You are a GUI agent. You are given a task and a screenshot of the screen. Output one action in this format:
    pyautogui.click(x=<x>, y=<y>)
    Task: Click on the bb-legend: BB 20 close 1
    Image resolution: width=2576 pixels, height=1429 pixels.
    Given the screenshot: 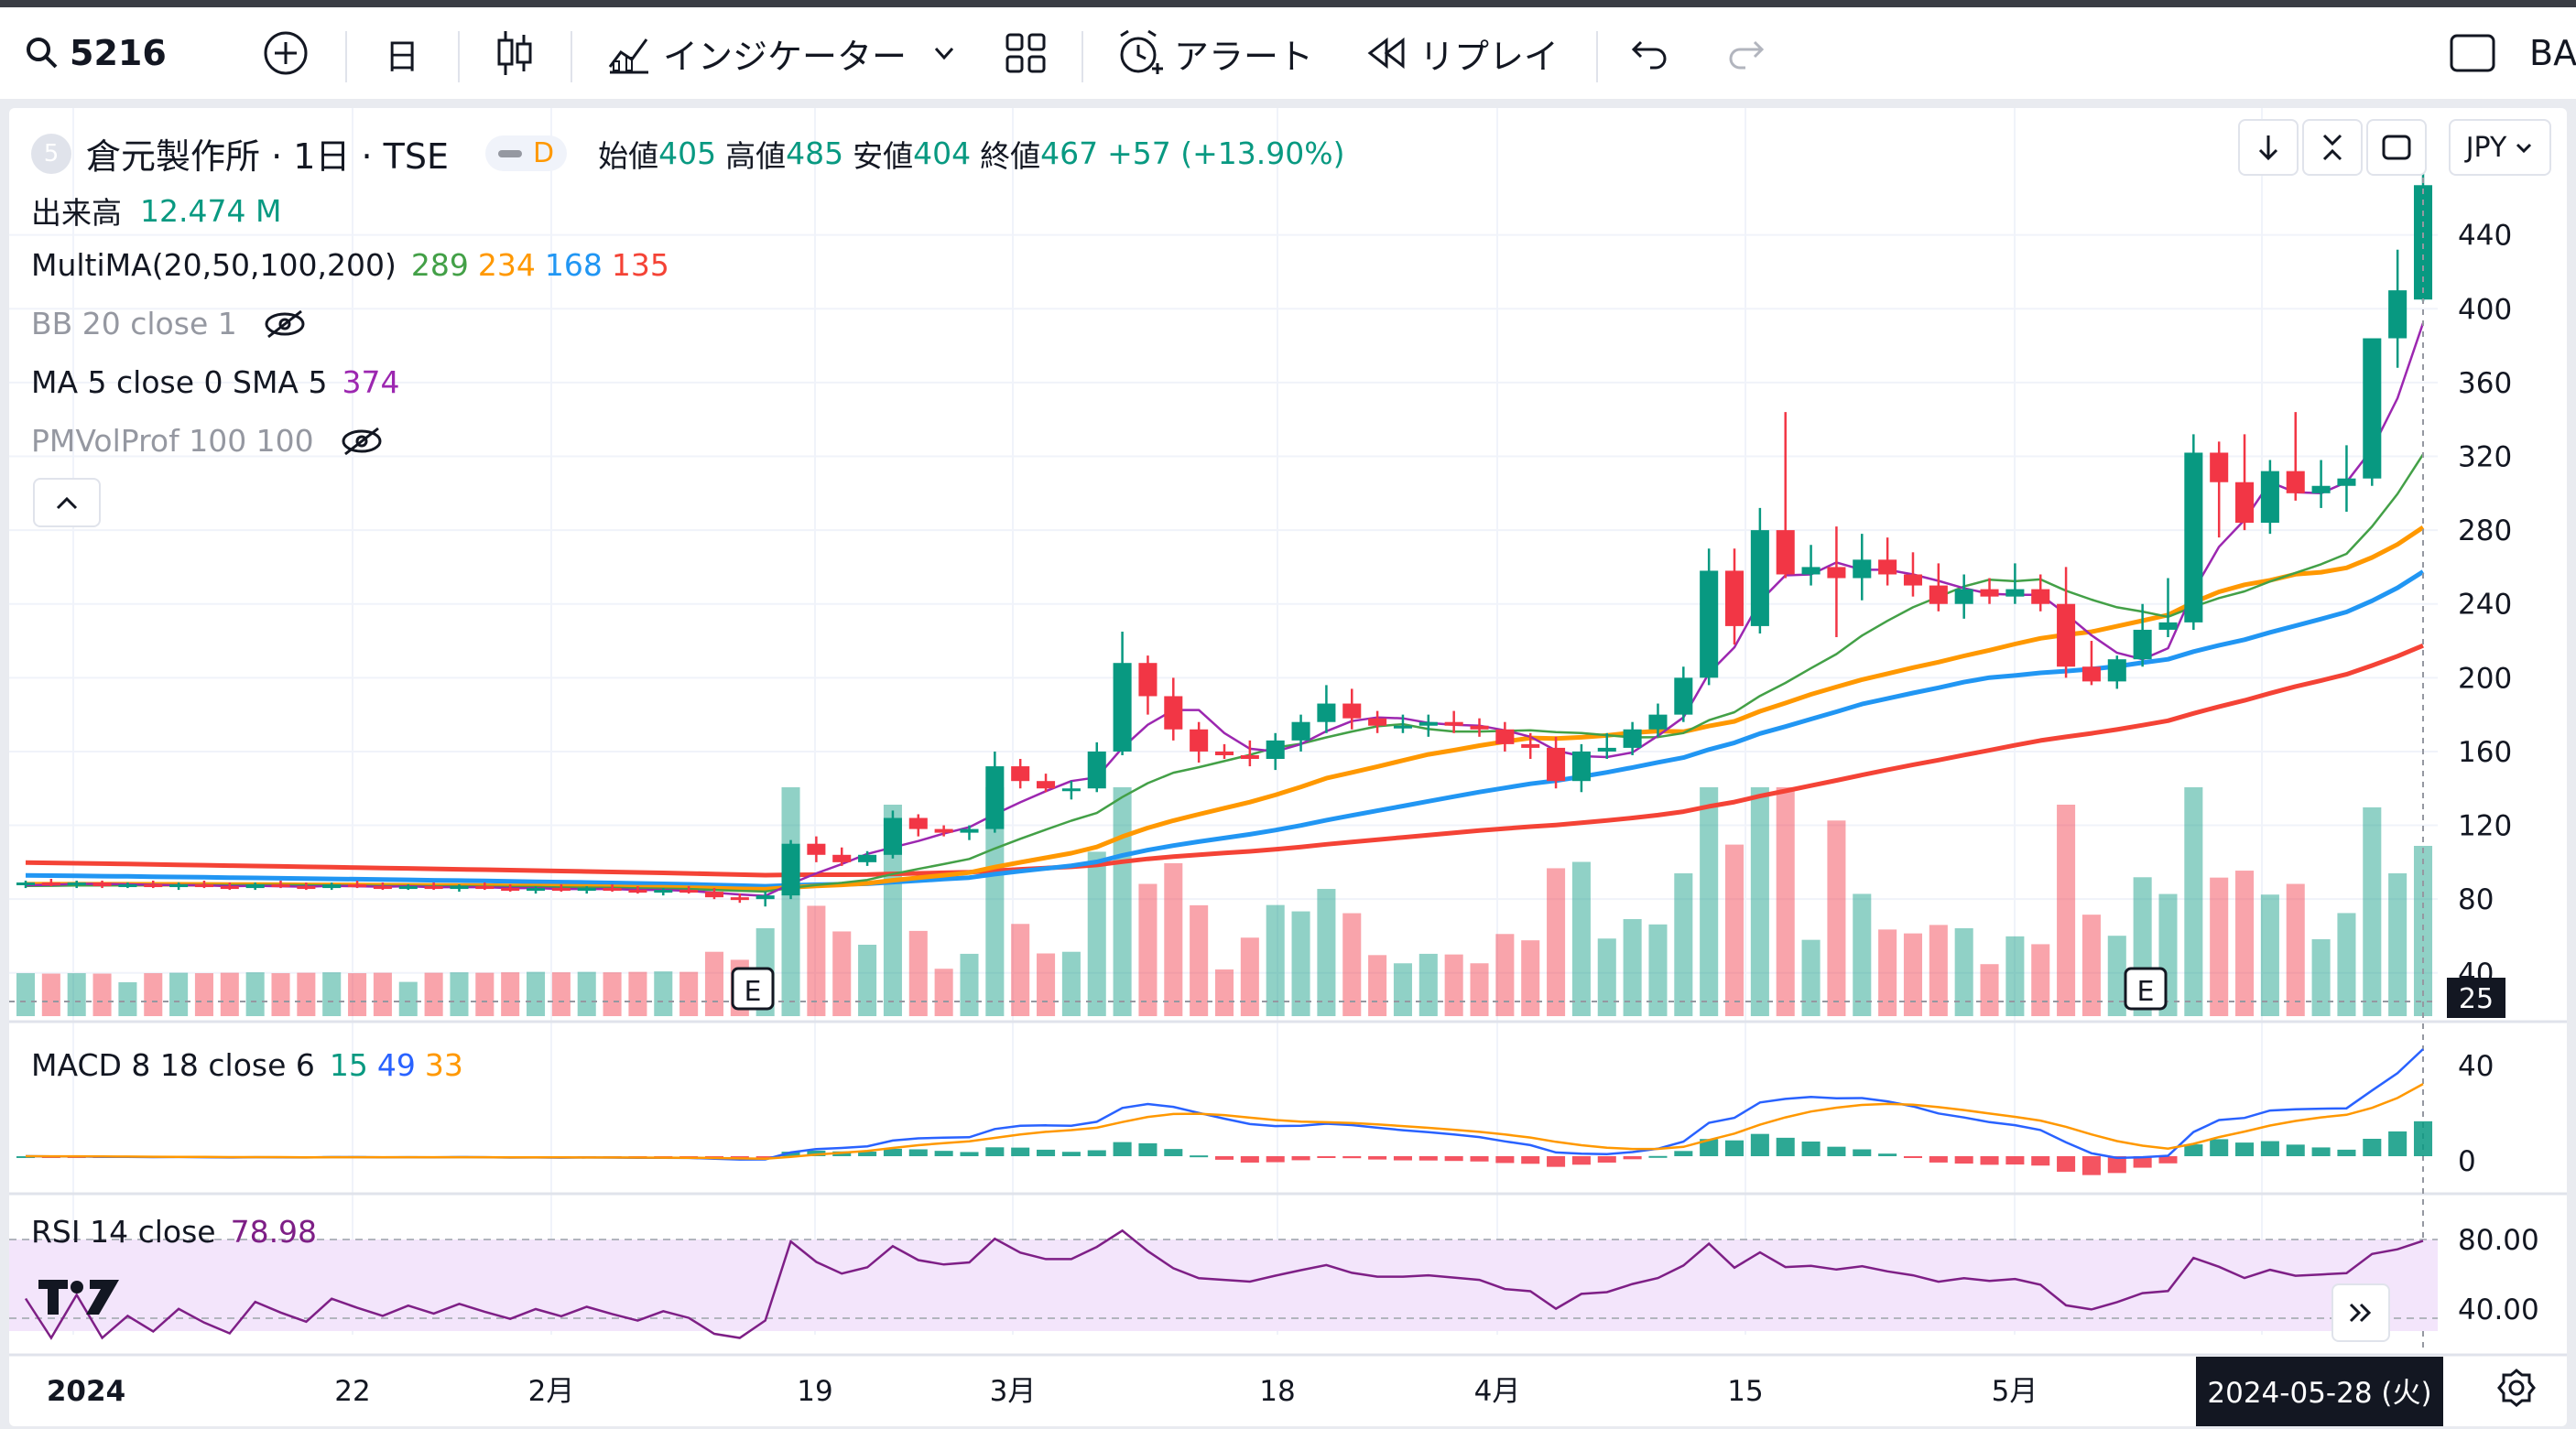 What is the action you would take?
    pyautogui.click(x=169, y=323)
    